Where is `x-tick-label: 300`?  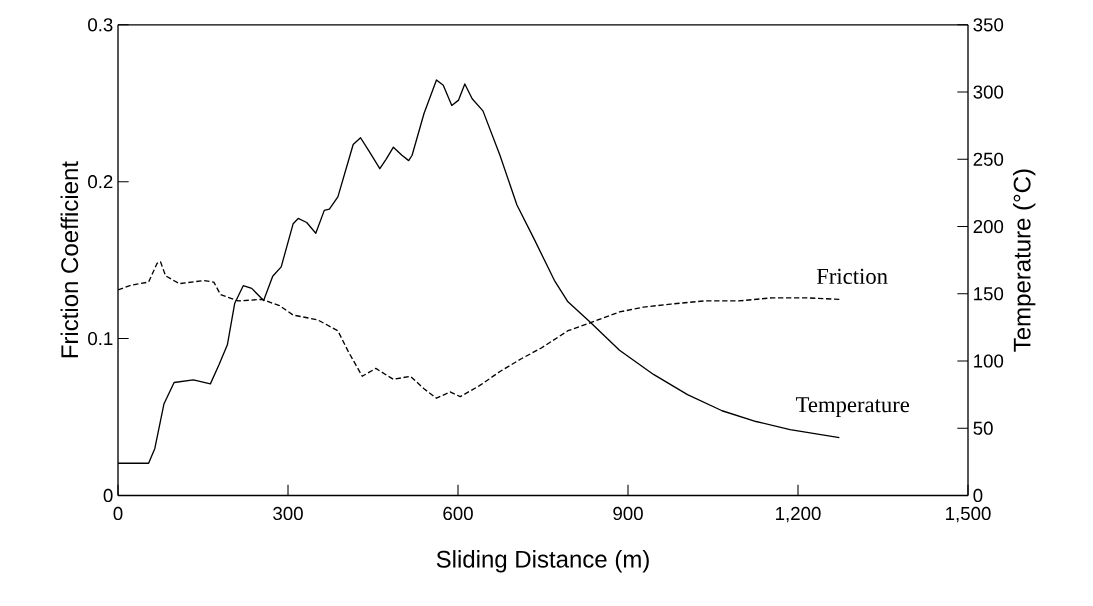 x-tick-label: 300 is located at coordinates (288, 513).